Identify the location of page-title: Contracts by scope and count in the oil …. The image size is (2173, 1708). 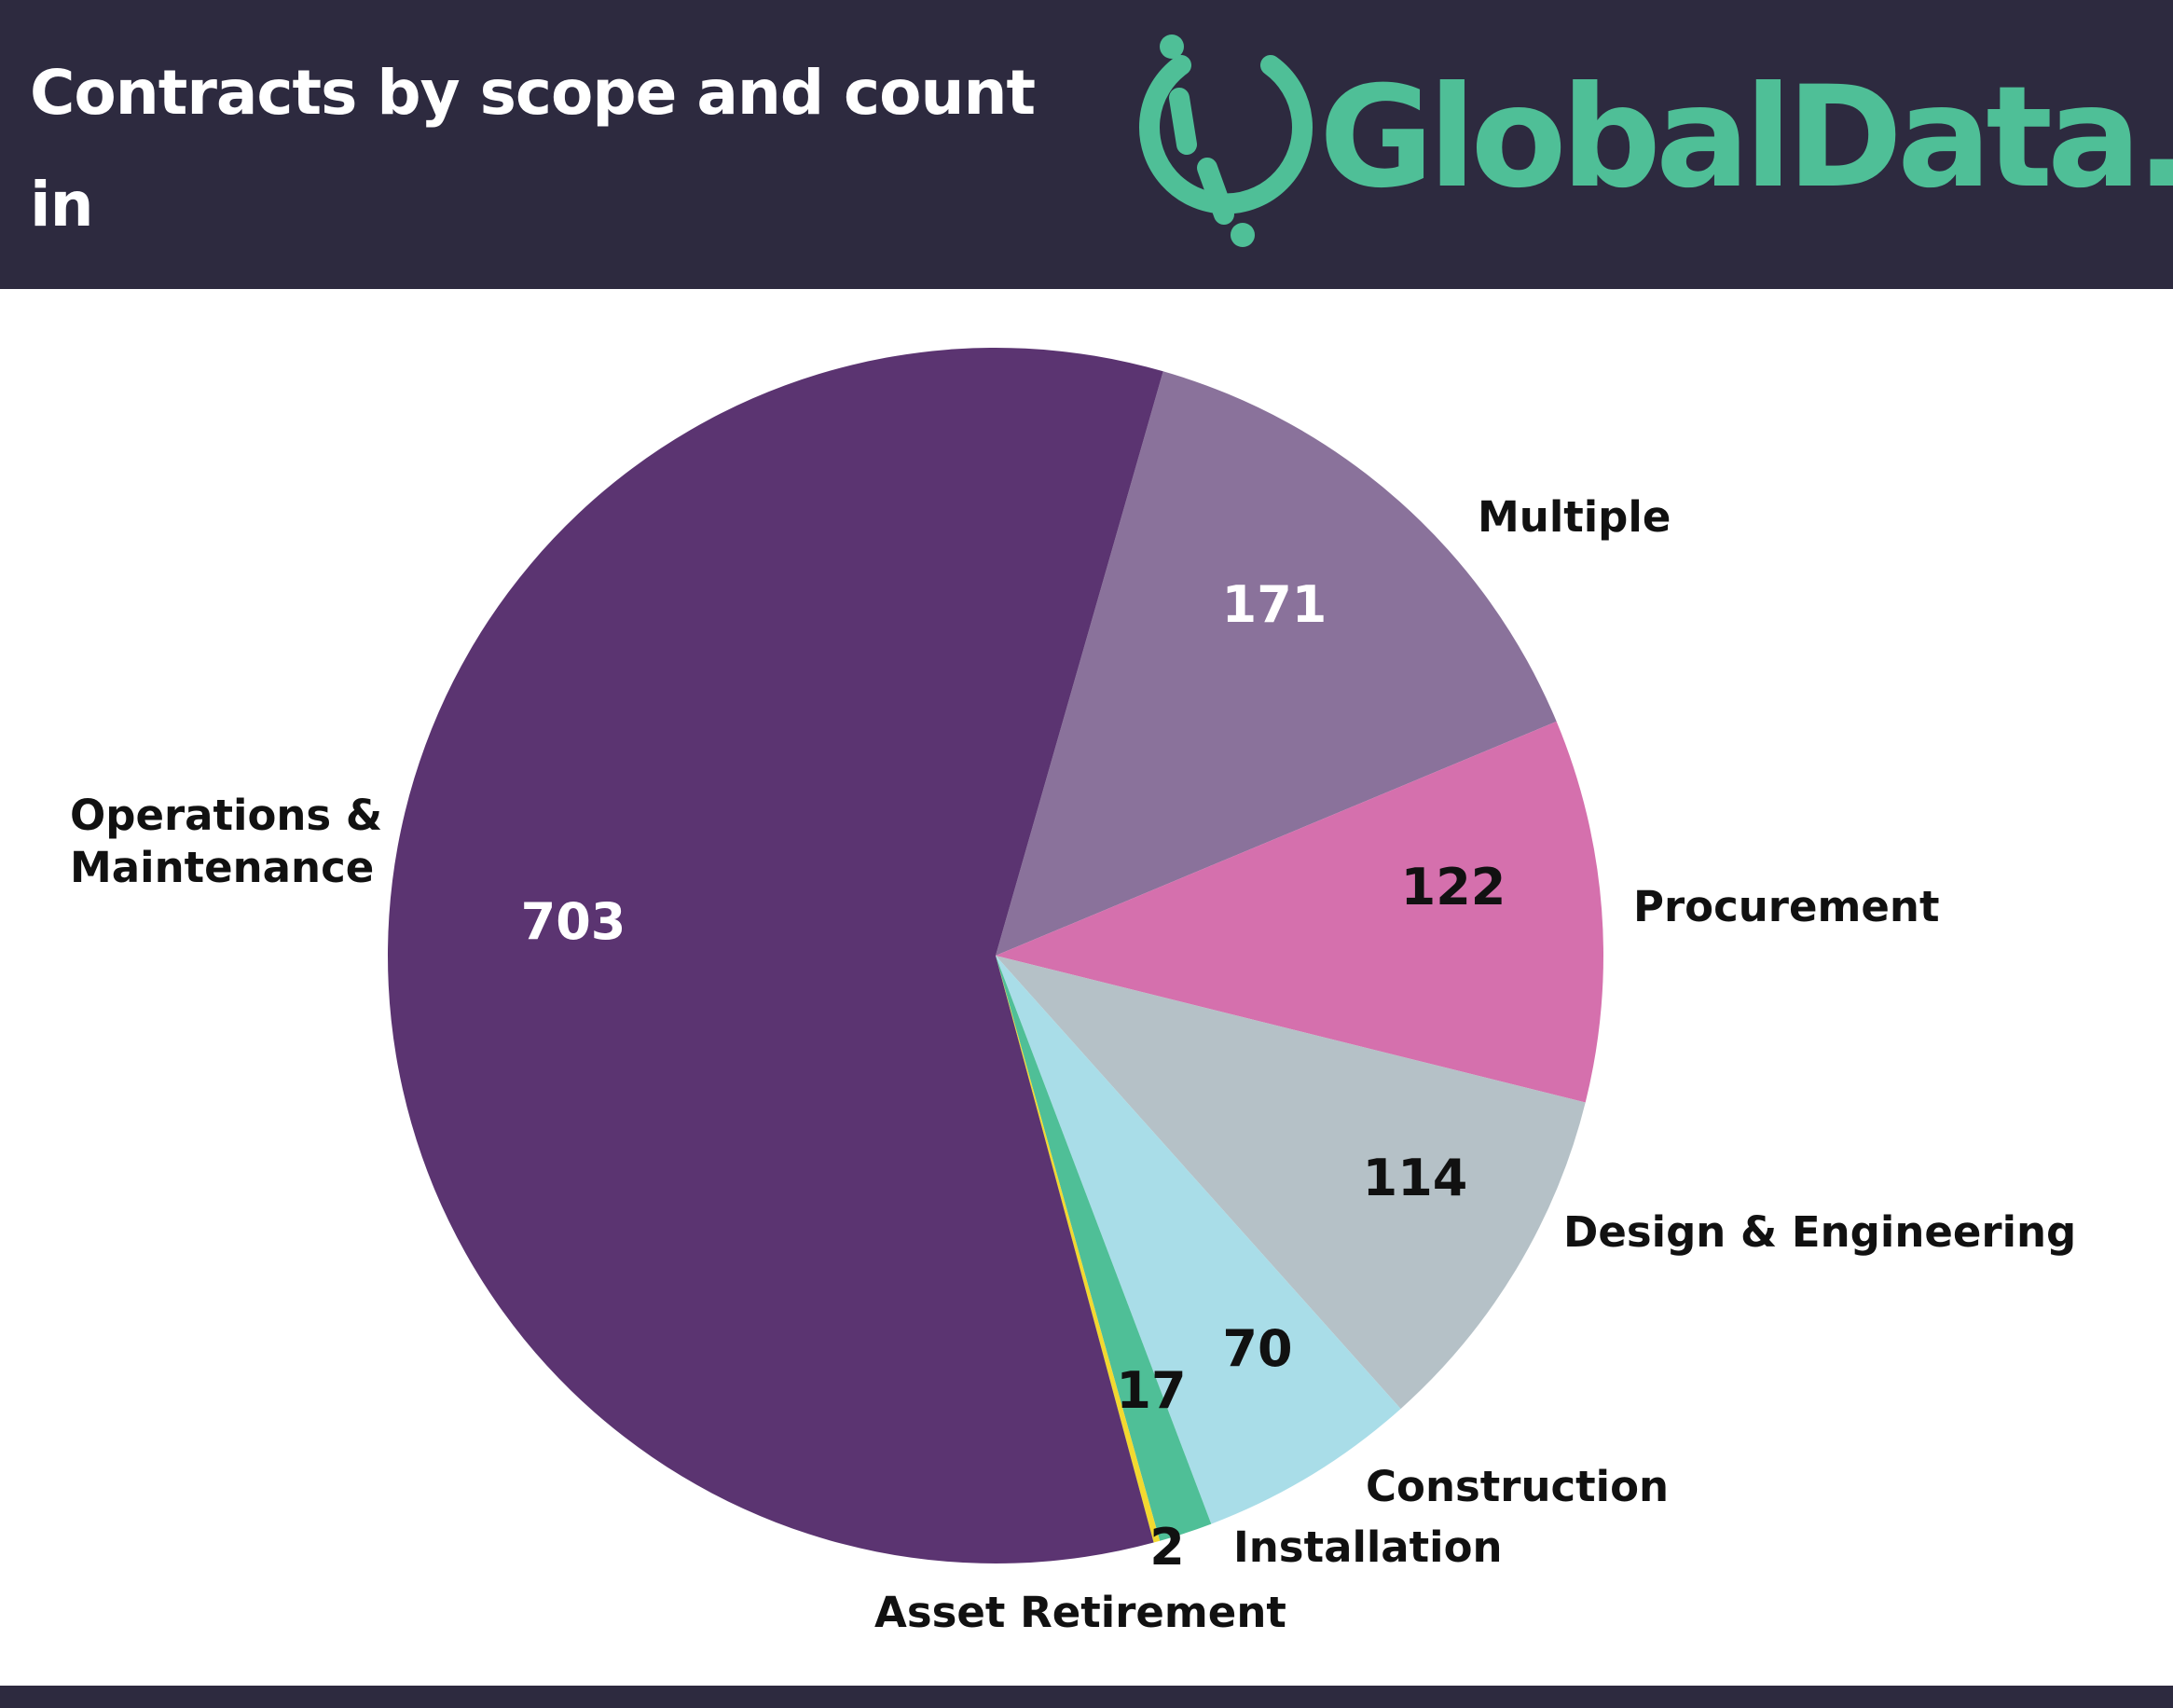
(562, 261).